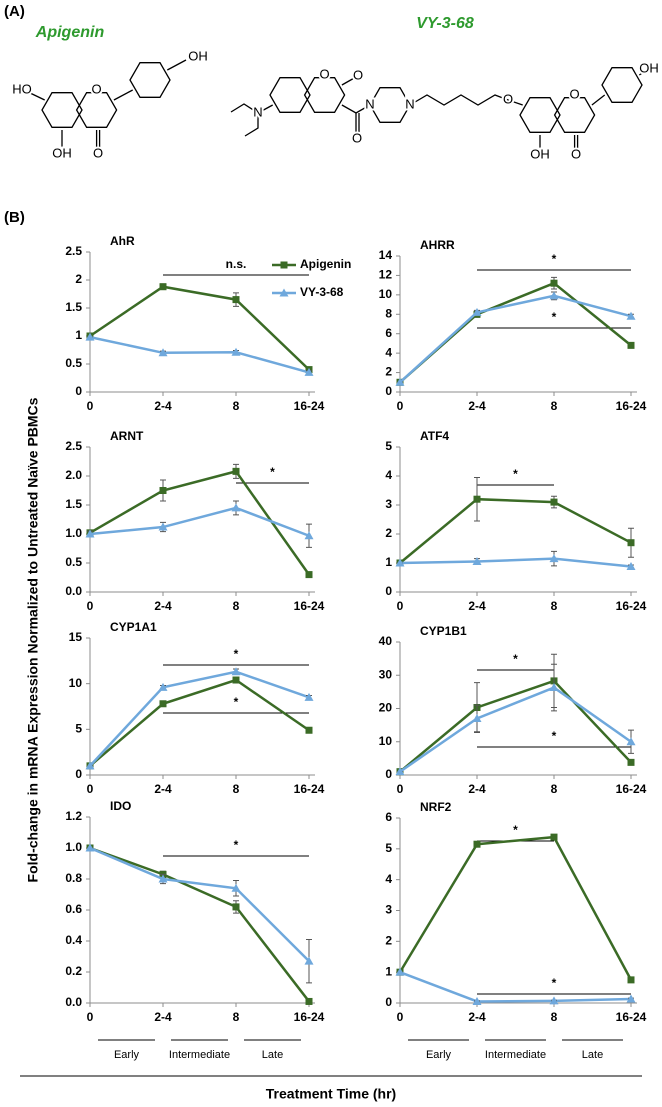 This screenshot has height=1107, width=662. Describe the element at coordinates (436, 807) in the screenshot. I see `chart-title: NRF2` at that location.